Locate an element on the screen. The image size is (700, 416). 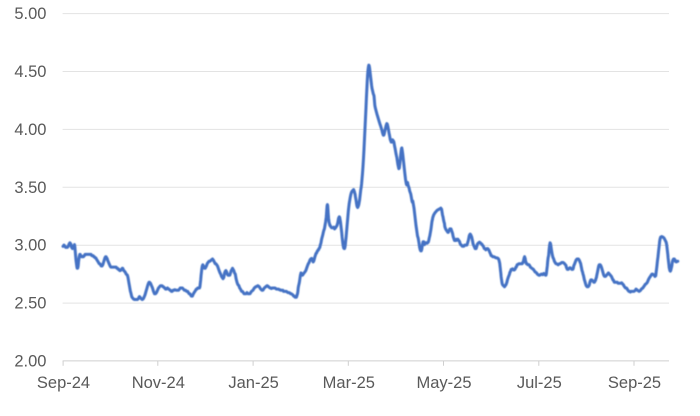
svg-text: 3.50 is located at coordinates (30, 188).